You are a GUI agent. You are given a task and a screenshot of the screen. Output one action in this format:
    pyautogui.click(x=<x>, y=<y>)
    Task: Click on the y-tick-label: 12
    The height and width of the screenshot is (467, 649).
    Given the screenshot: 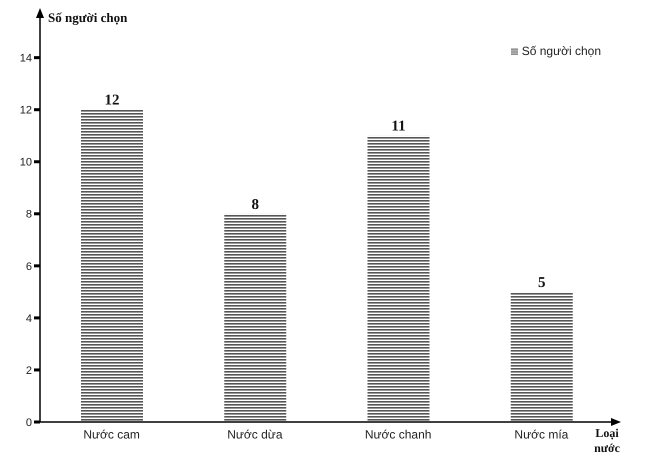 What is the action you would take?
    pyautogui.click(x=26, y=110)
    